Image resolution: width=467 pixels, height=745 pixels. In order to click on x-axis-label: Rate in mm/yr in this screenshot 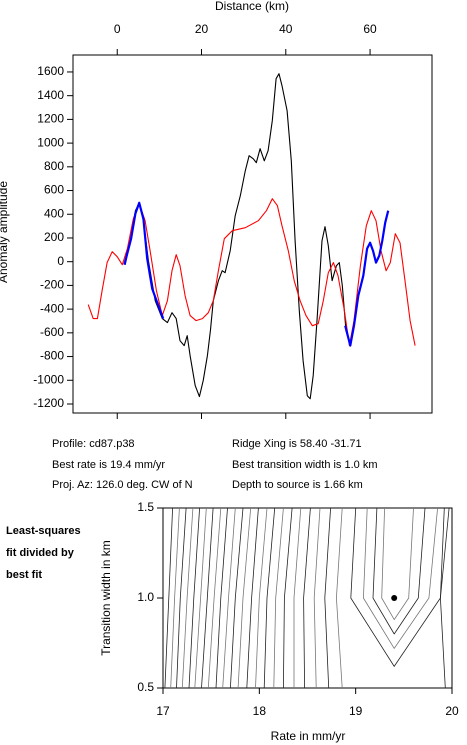, I will do `click(308, 736)`.